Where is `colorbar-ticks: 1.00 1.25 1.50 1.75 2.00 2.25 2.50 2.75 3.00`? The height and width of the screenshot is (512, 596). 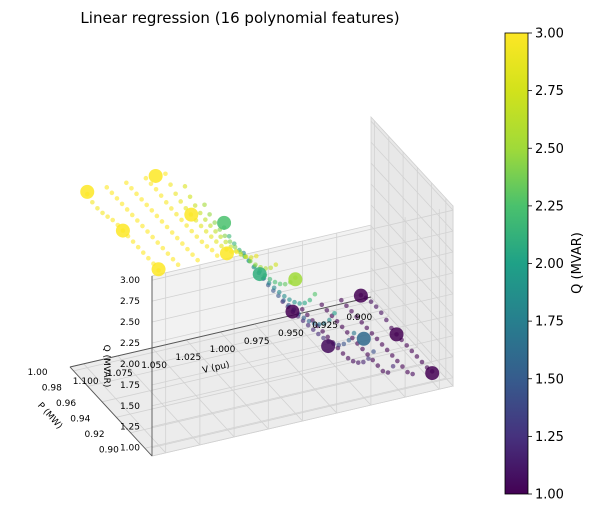
colorbar-ticks: 1.00 1.25 1.50 1.75 2.00 2.25 2.50 2.75 3.00 is located at coordinates (546, 265).